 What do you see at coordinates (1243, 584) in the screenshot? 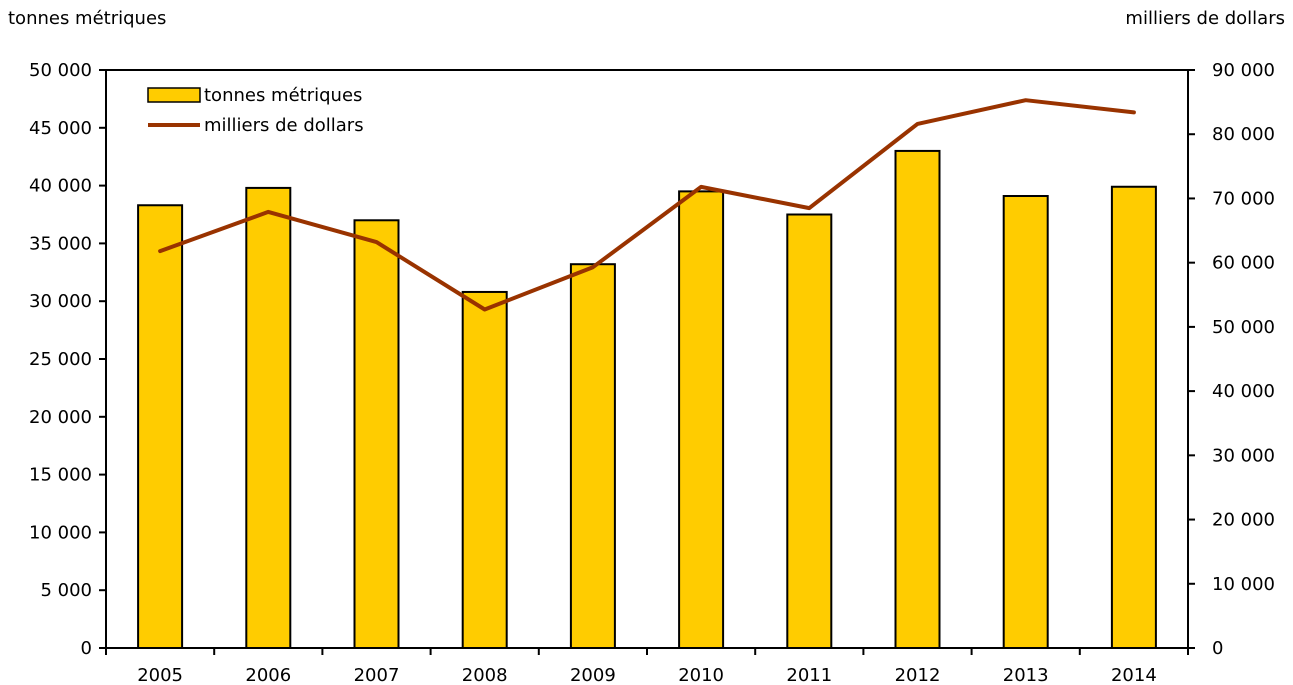
I see `right-axis-tick-label: 10 000` at bounding box center [1243, 584].